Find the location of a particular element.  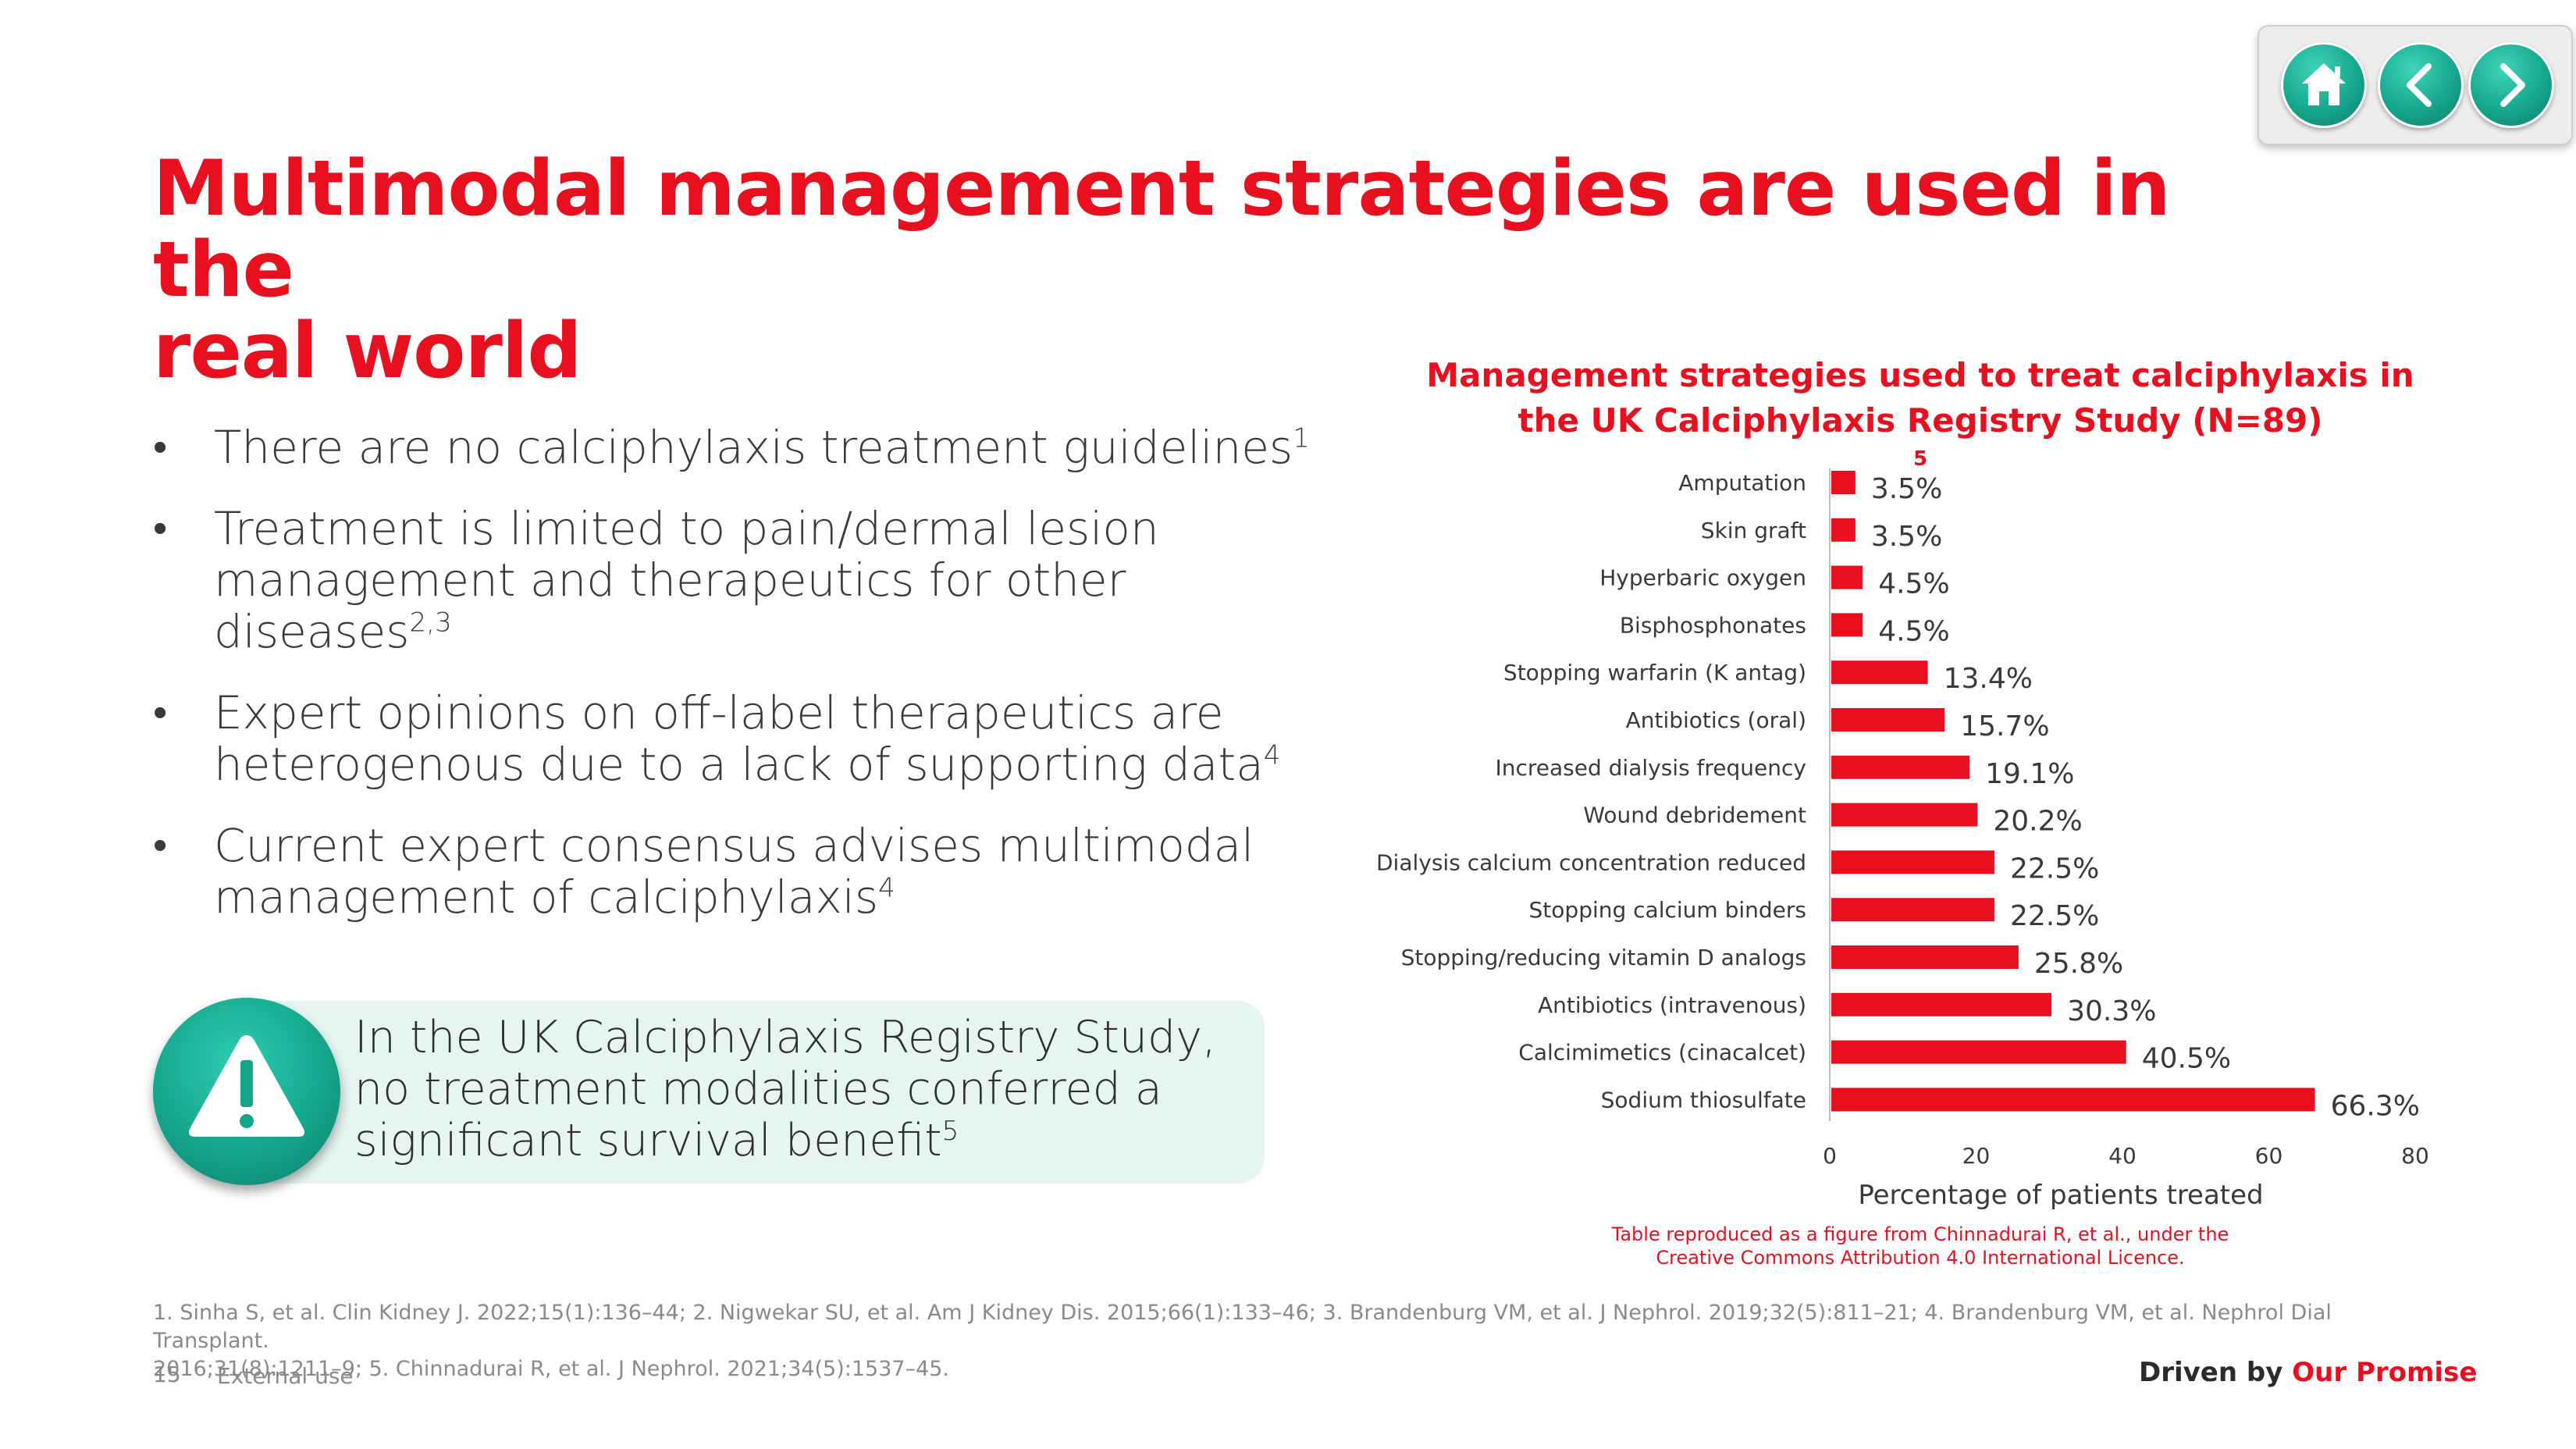

data-label: 20.2% is located at coordinates (2038, 822).